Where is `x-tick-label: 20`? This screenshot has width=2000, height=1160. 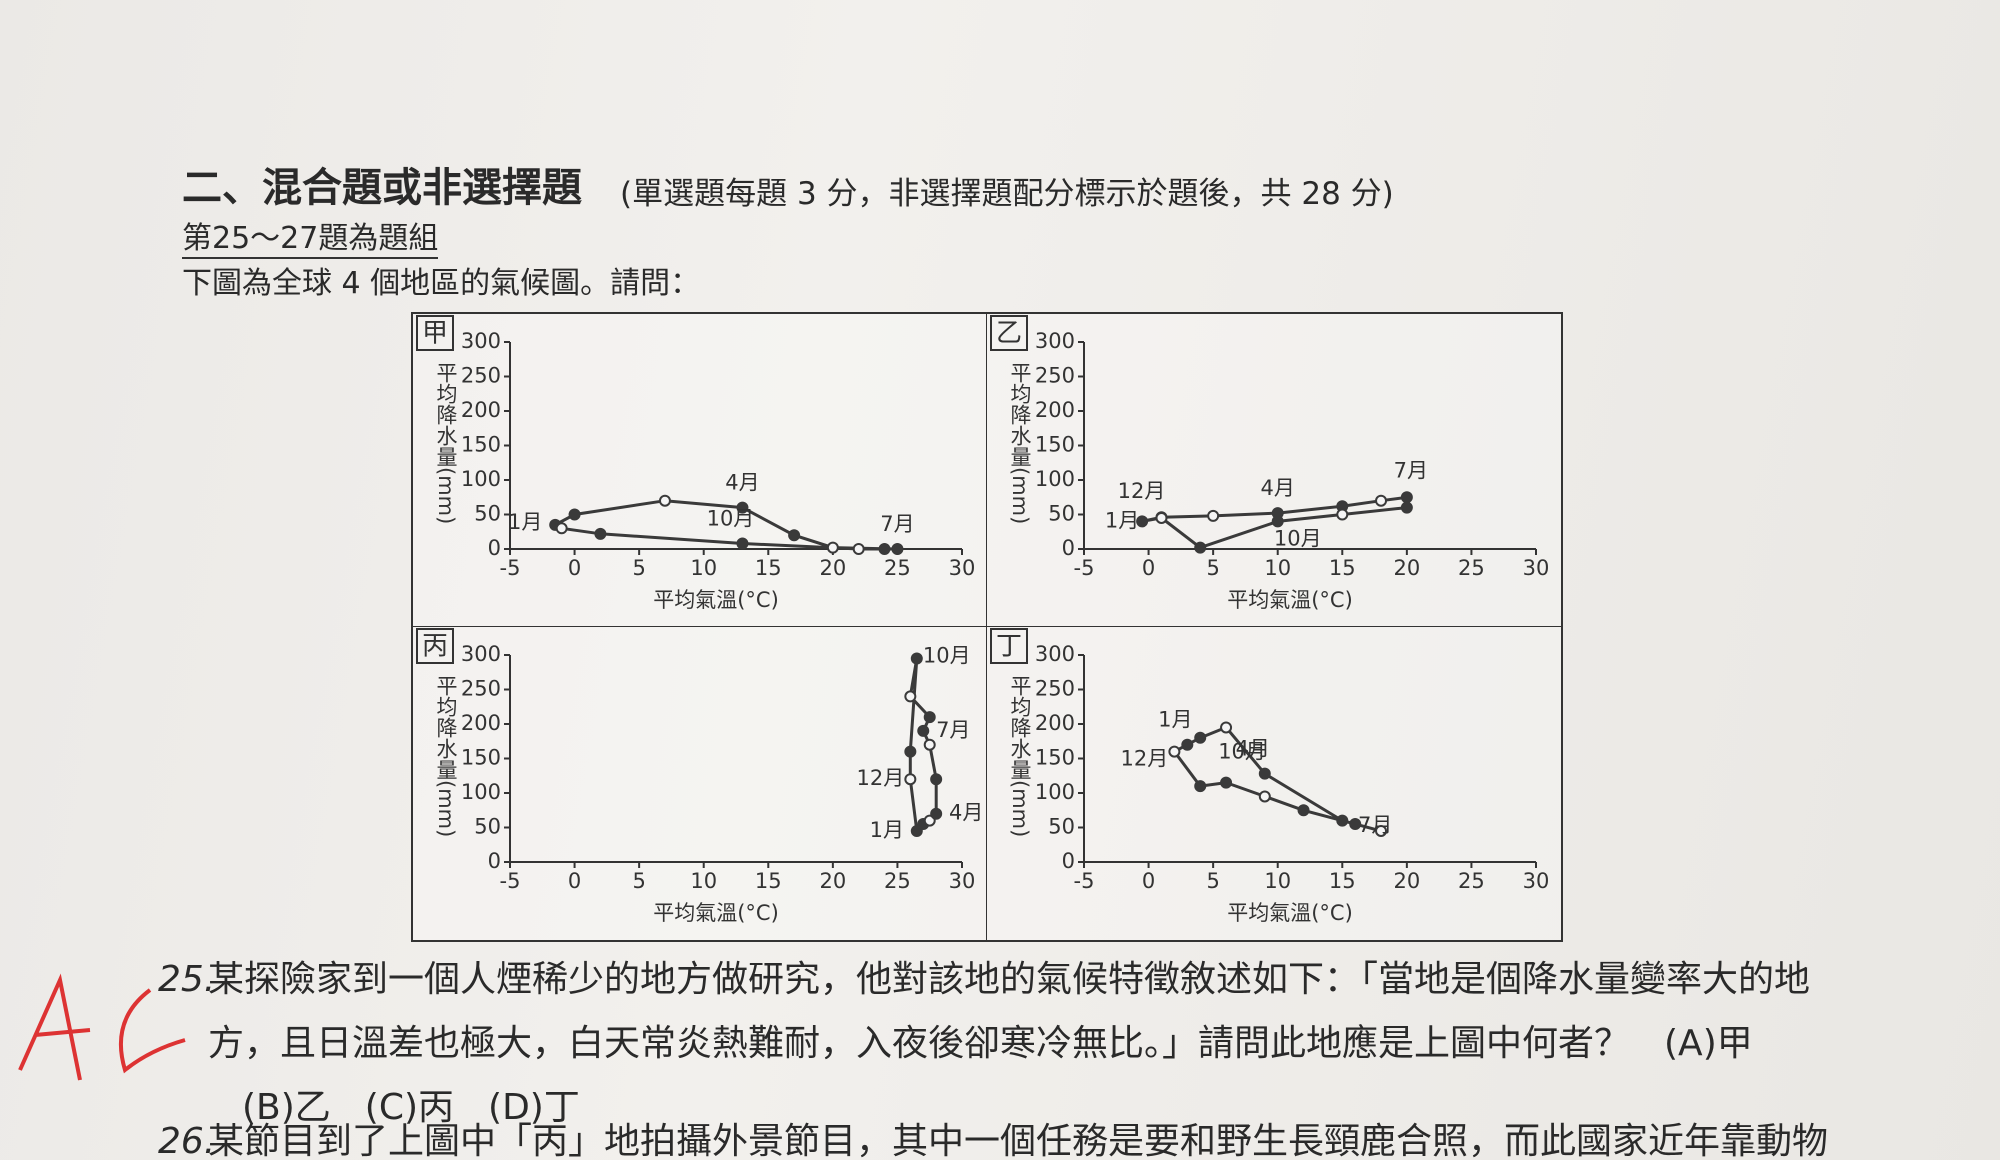 x-tick-label: 20 is located at coordinates (832, 568).